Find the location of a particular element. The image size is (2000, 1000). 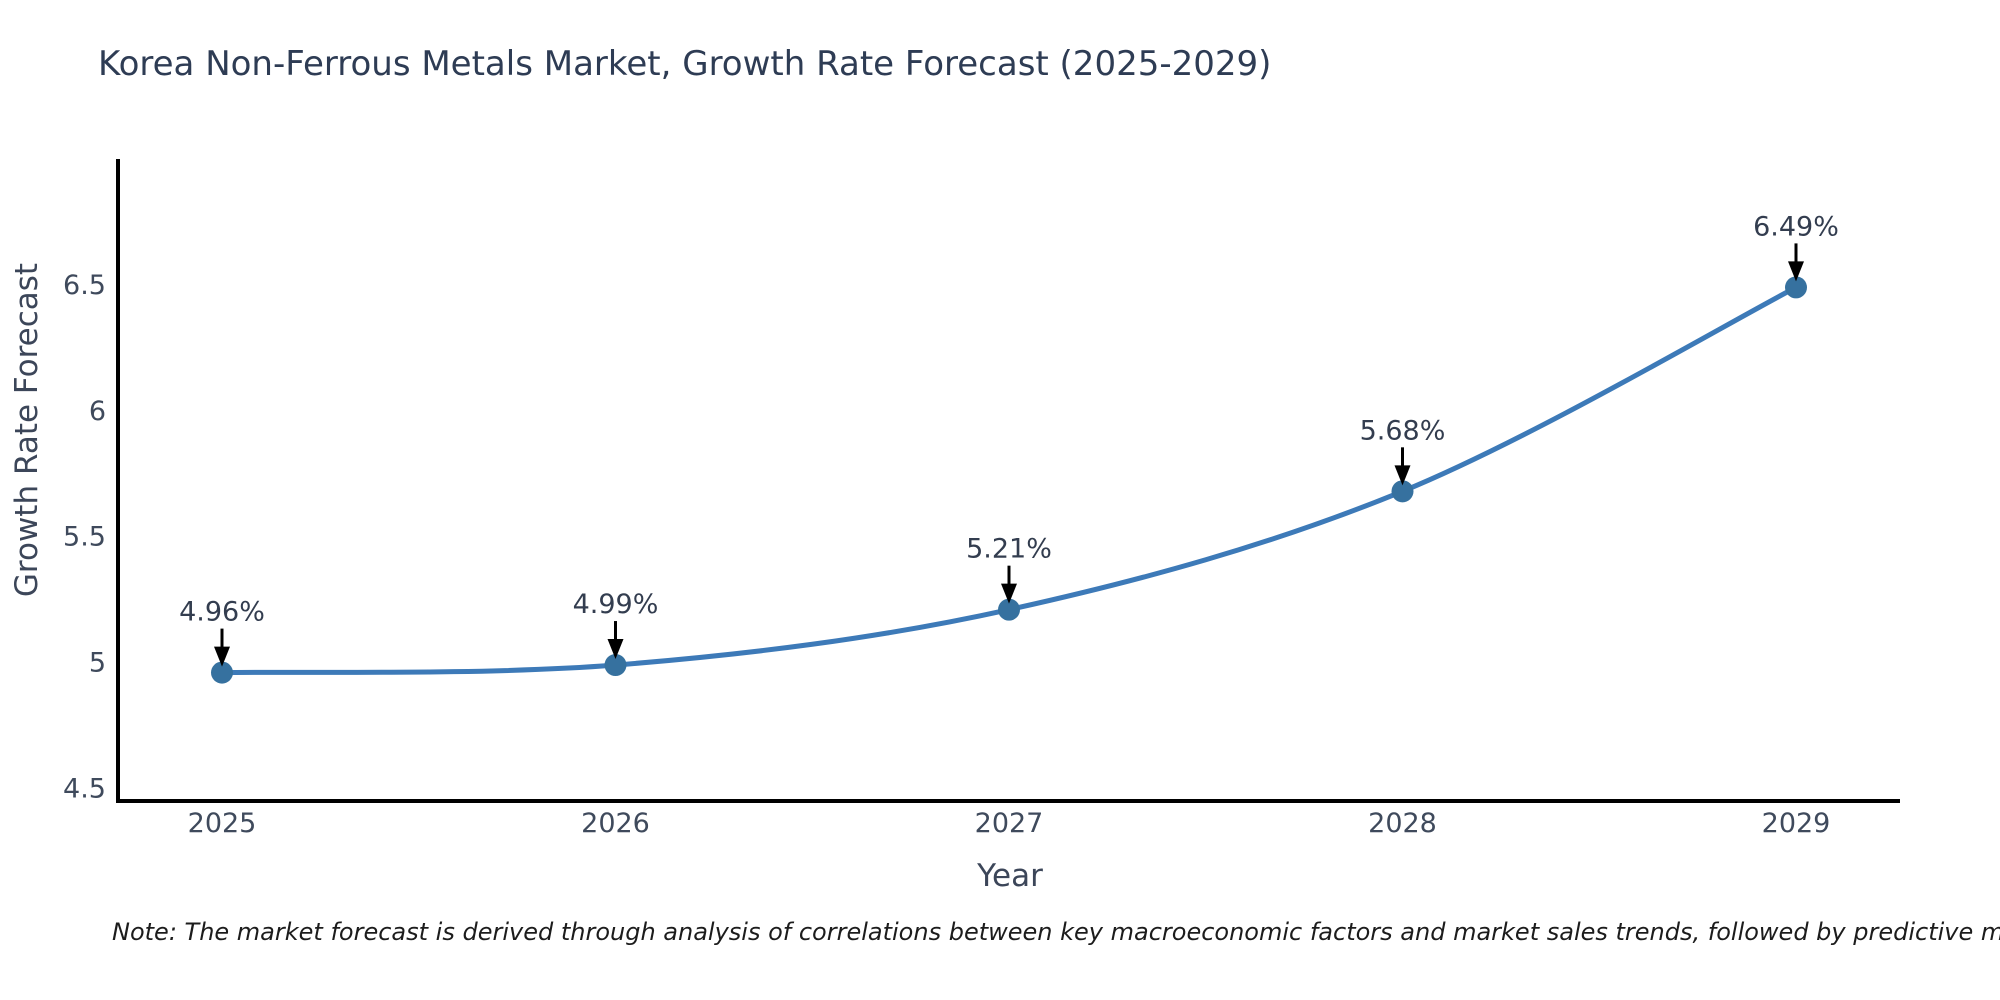

annotation-label: 6.49% is located at coordinates (1796, 226).